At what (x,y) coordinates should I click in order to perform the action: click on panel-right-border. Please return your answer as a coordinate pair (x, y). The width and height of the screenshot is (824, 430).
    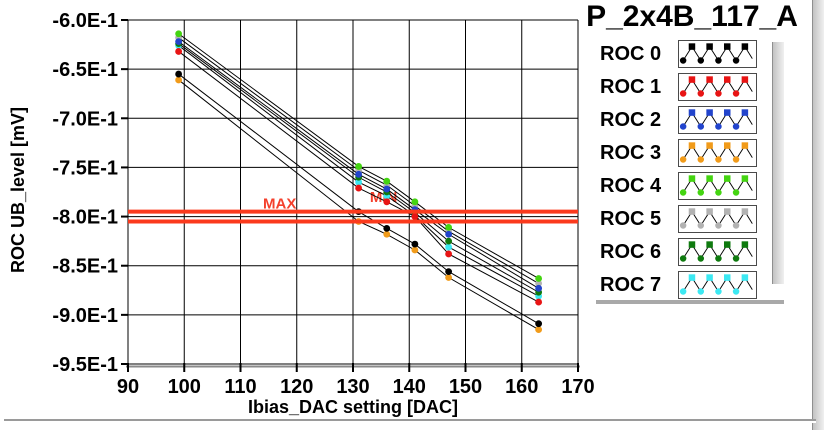
    Looking at the image, I should click on (818, 215).